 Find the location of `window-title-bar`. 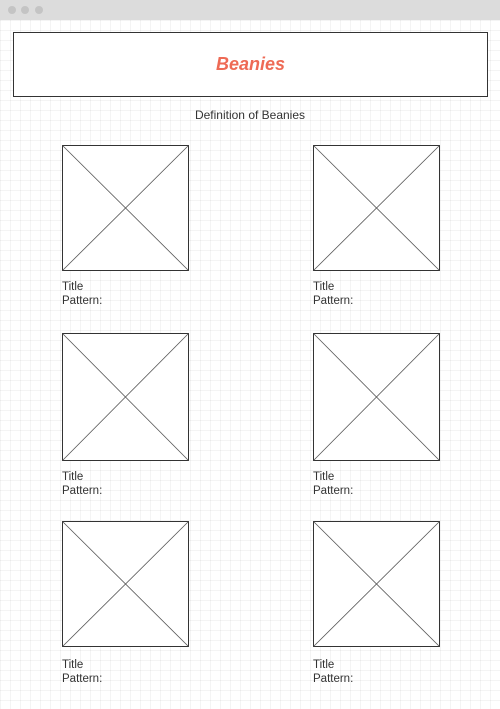

window-title-bar is located at coordinates (250, 10).